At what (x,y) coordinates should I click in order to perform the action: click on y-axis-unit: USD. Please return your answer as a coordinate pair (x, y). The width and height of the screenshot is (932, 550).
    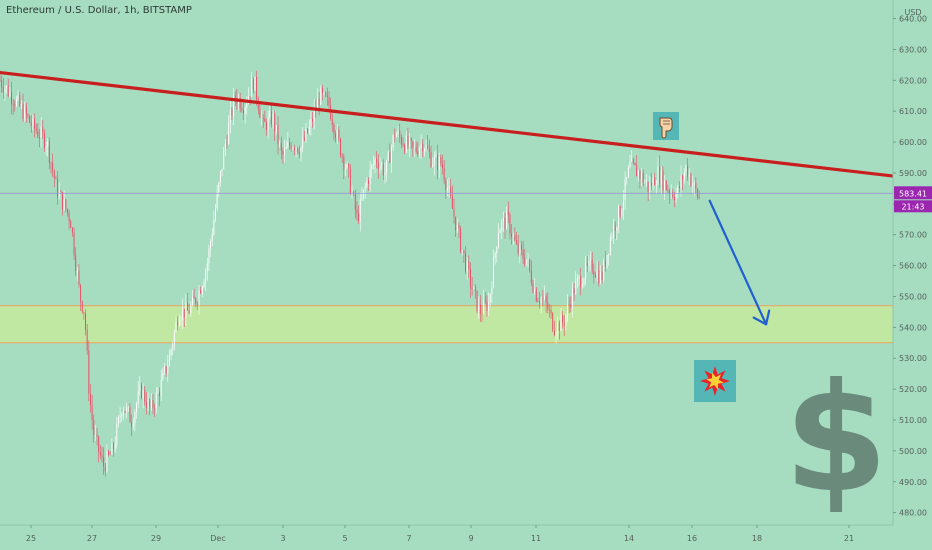
    Looking at the image, I should click on (912, 12).